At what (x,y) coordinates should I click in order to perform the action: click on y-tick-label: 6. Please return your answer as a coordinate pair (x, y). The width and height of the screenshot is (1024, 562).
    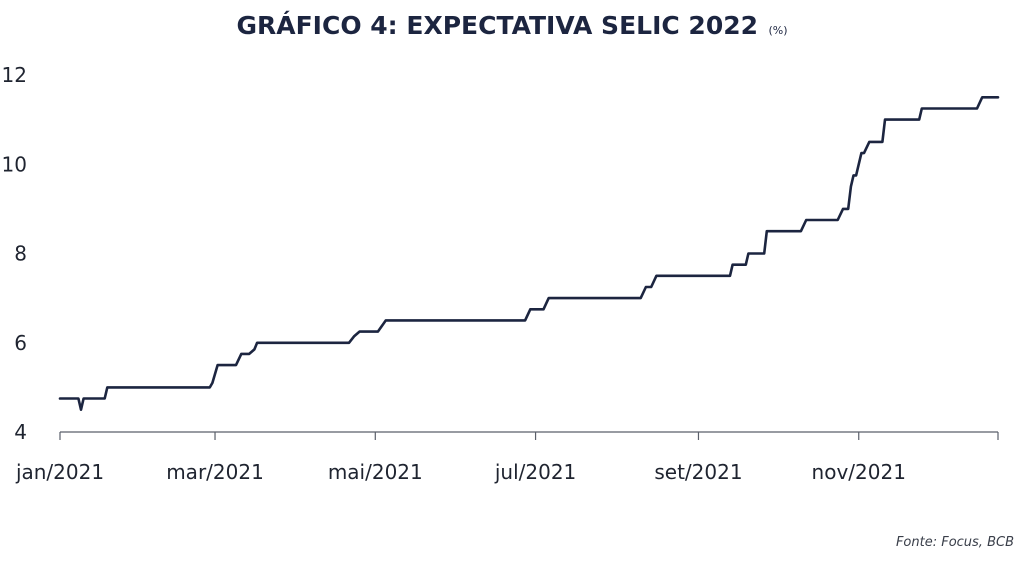
    Looking at the image, I should click on (20, 343).